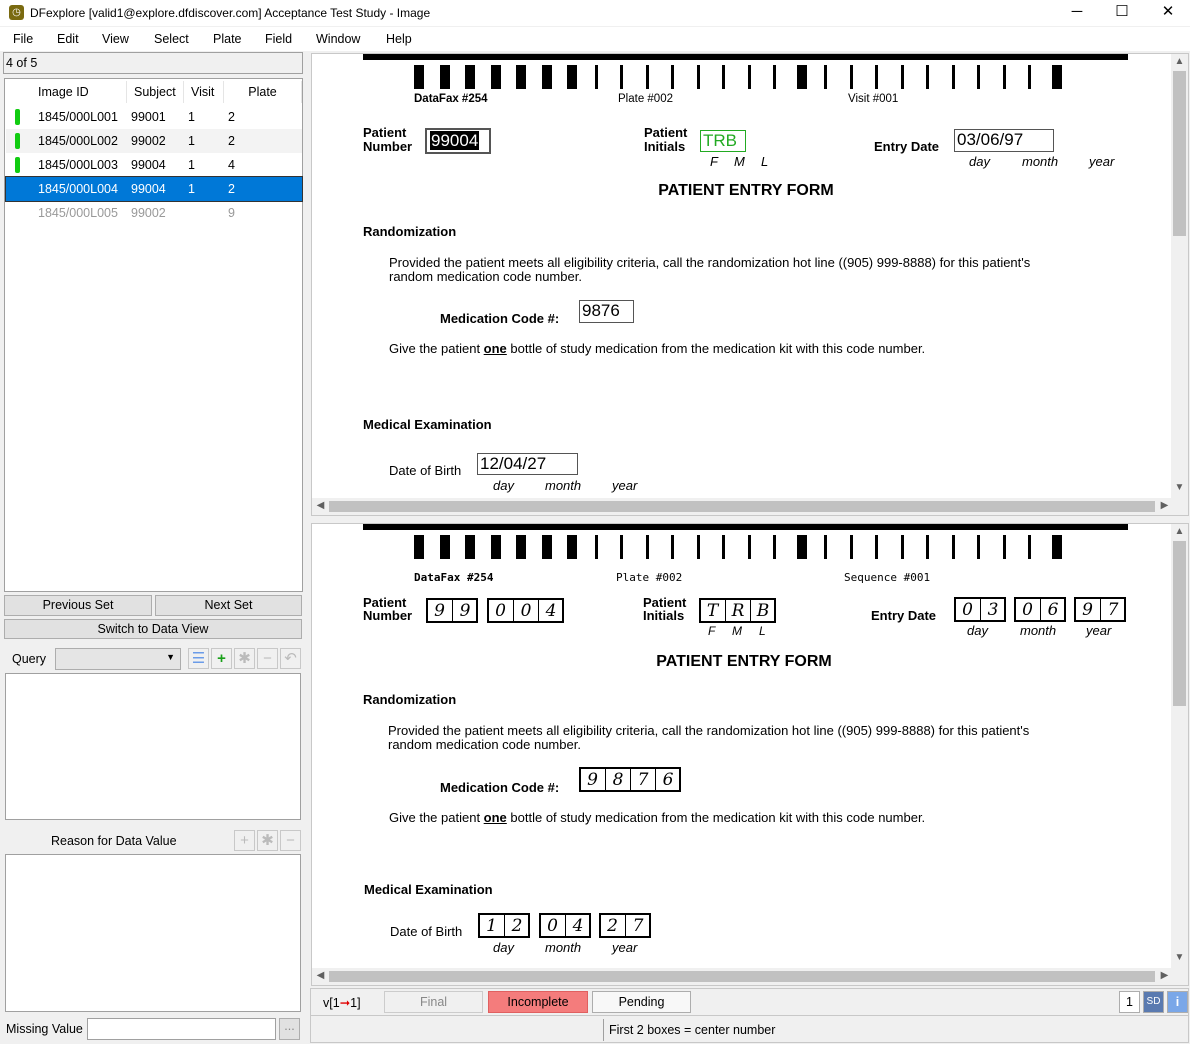  What do you see at coordinates (436, 817) in the screenshot?
I see `text: Give the patient` at bounding box center [436, 817].